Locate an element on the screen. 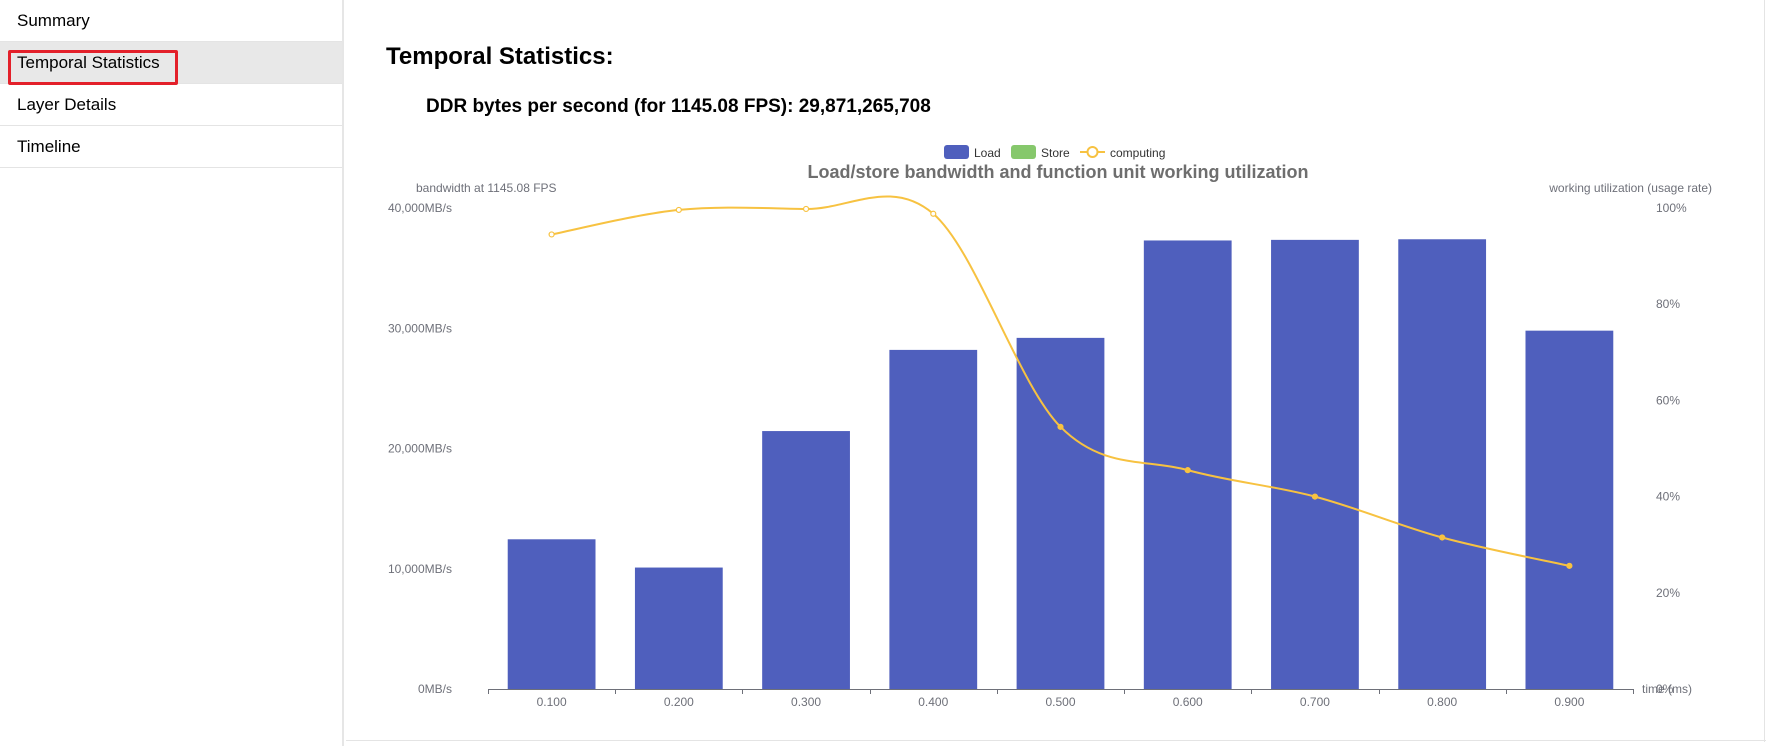 The height and width of the screenshot is (746, 1772). right-axis-tick-label: 20% is located at coordinates (1668, 593).